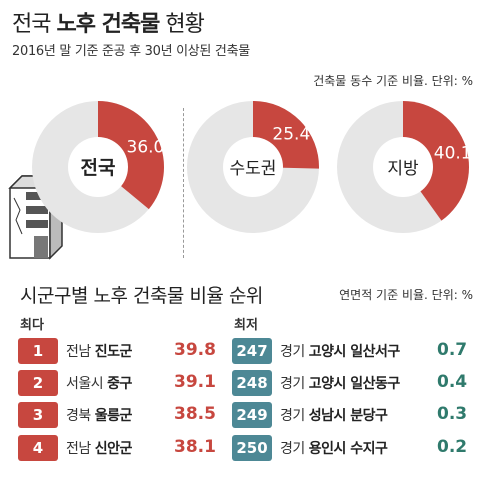 The height and width of the screenshot is (477, 483). What do you see at coordinates (348, 416) in the screenshot?
I see `city-name: 성남시 분당구` at bounding box center [348, 416].